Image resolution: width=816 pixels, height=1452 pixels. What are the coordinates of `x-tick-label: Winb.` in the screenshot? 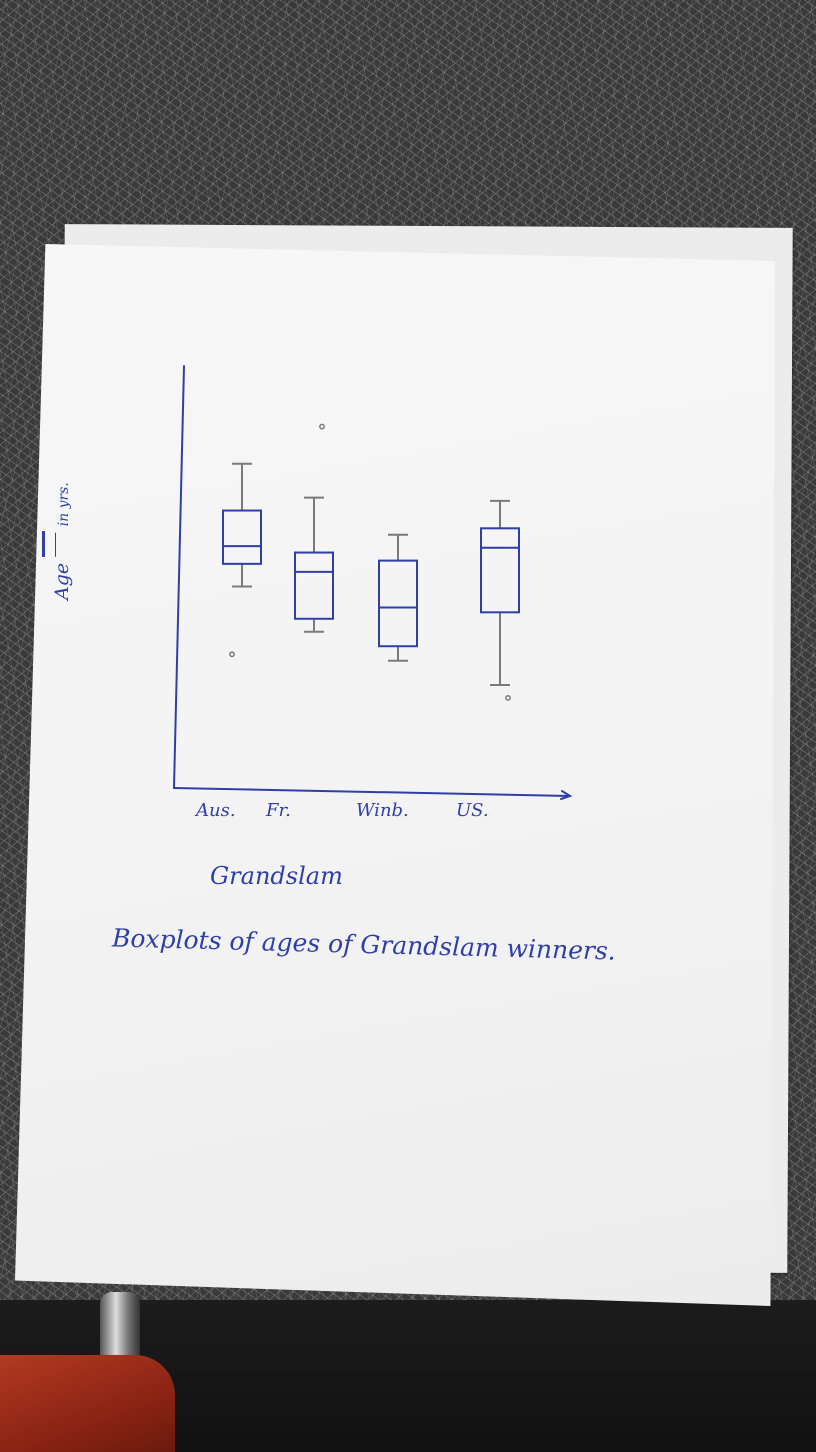 It's located at (382, 810).